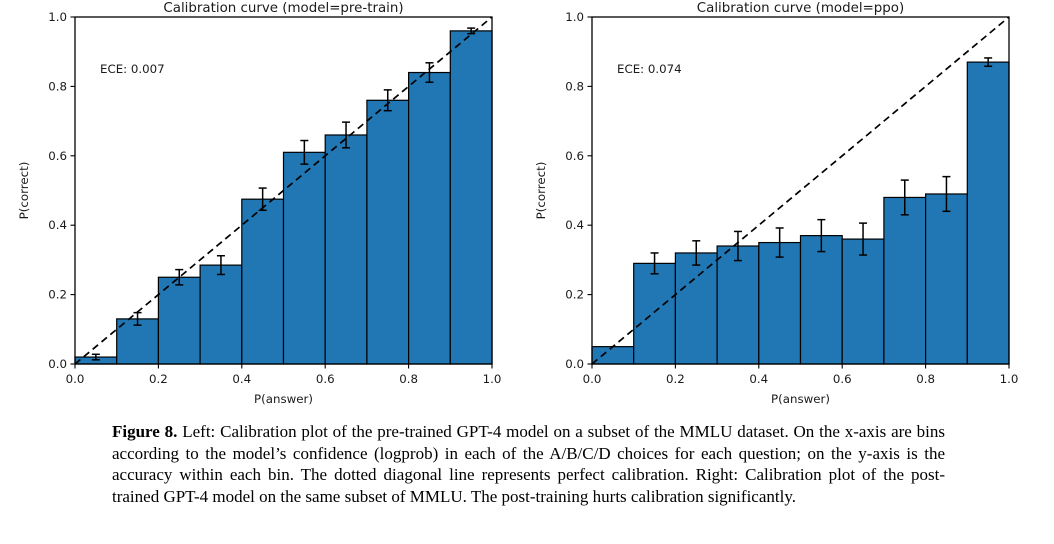 This screenshot has width=1054, height=544. What do you see at coordinates (132, 69) in the screenshot?
I see `ece-annotation: ECE: 0.007` at bounding box center [132, 69].